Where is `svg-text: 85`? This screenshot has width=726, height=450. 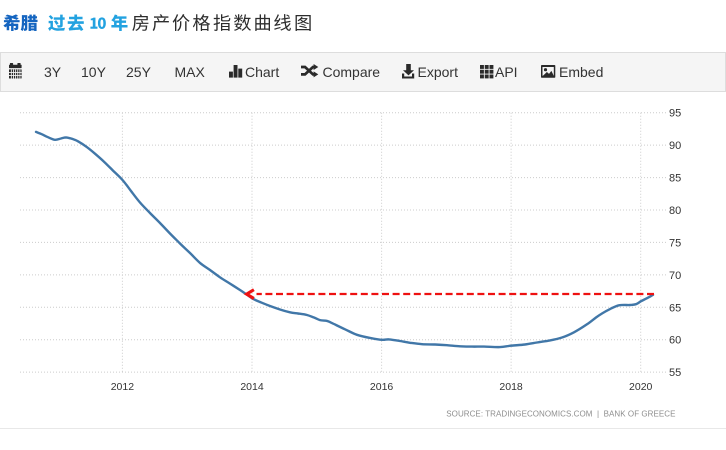 svg-text: 85 is located at coordinates (675, 179).